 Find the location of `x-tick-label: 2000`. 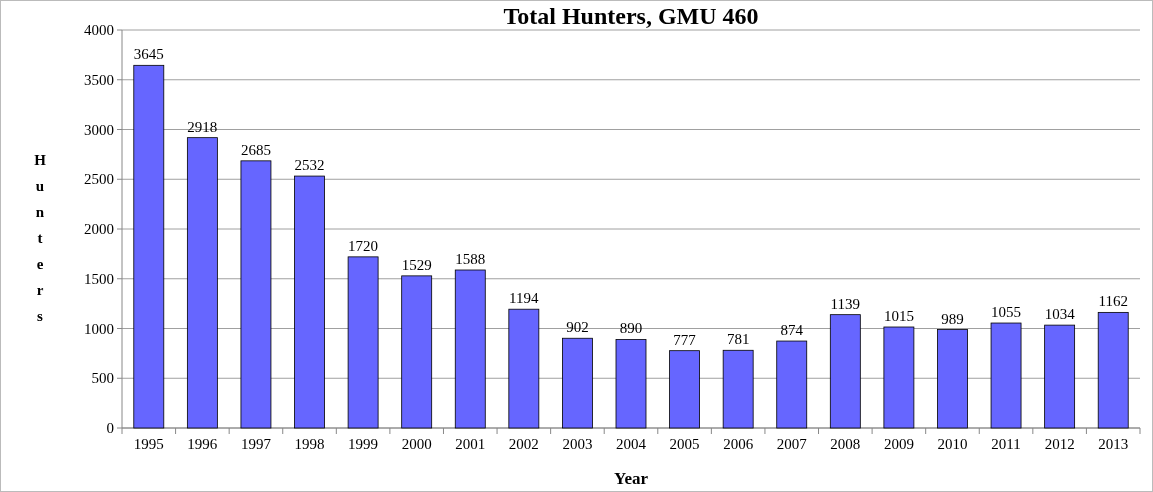

x-tick-label: 2000 is located at coordinates (416, 444).